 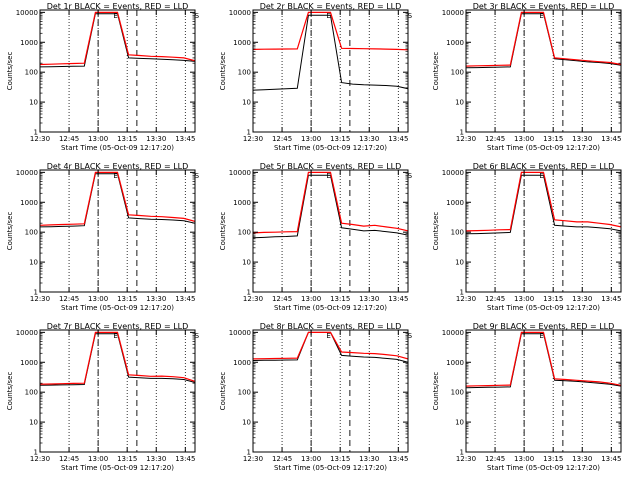 I want to click on chart-title: Det 8r BLACK = Events, RED = LLD, so click(x=331, y=326).